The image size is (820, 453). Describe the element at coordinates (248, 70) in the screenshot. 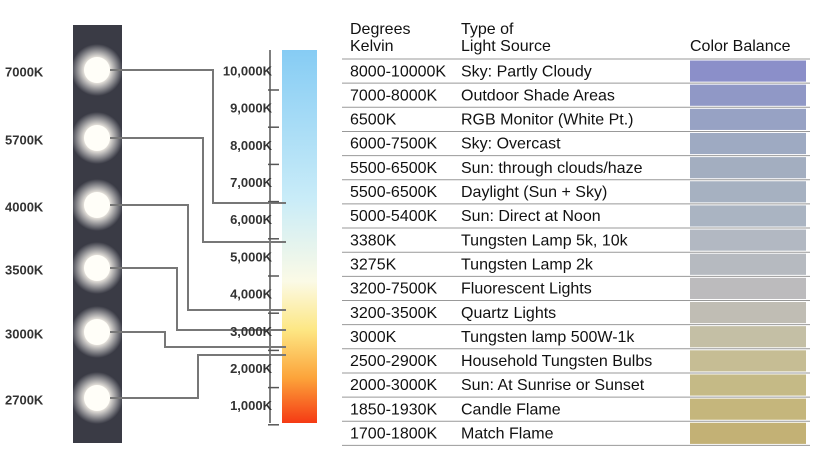

I see `scale-label: 10,000K` at that location.